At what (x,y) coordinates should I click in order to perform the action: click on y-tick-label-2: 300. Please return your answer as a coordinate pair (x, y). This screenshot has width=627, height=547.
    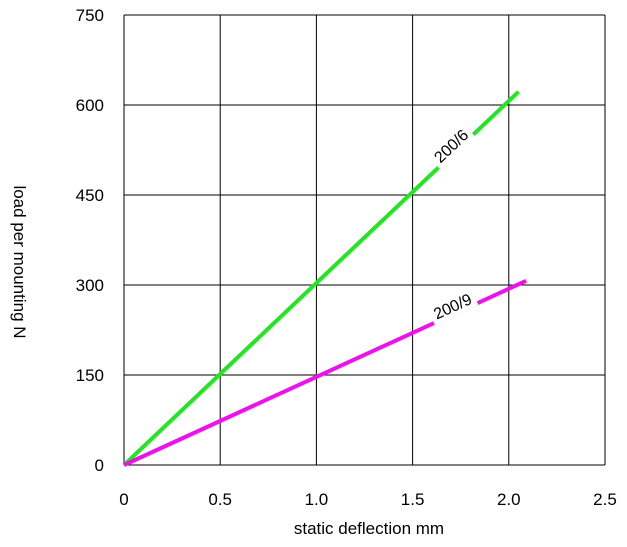
    Looking at the image, I should click on (90, 285).